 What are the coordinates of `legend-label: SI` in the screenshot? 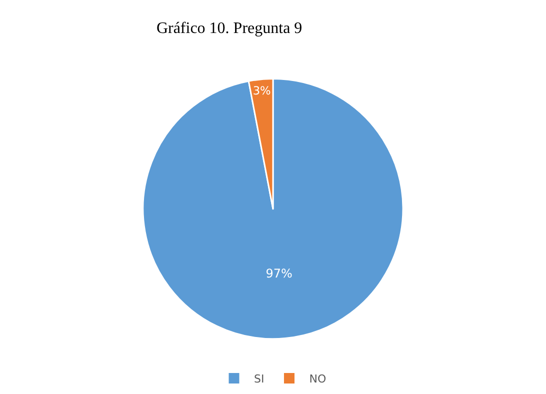 It's located at (259, 379).